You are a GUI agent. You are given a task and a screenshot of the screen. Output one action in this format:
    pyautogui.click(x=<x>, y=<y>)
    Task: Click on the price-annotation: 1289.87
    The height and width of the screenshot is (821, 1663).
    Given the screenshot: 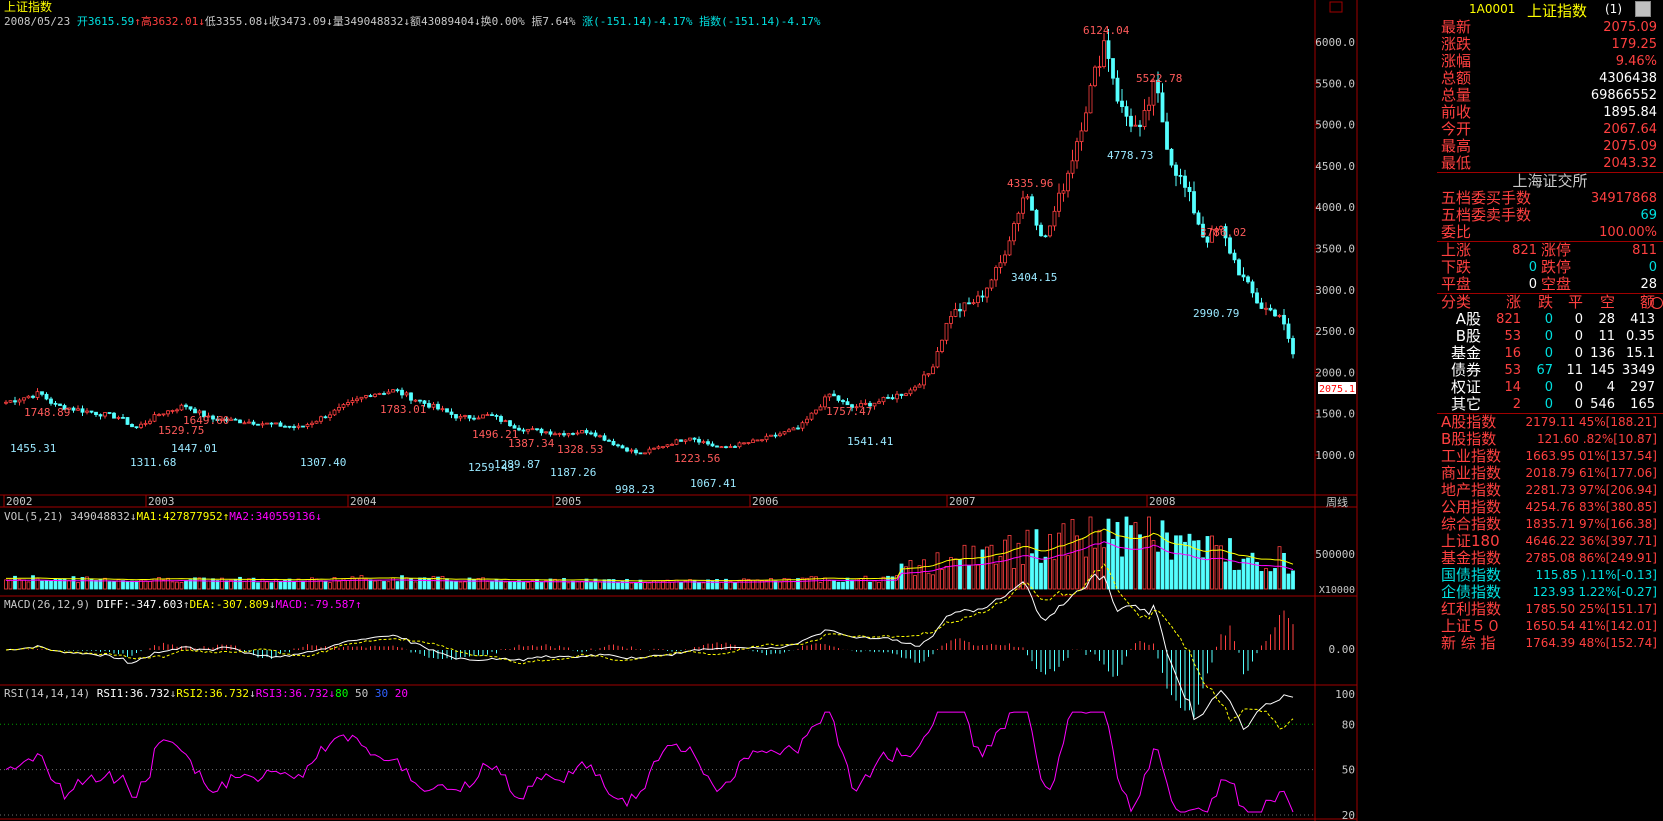 What is the action you would take?
    pyautogui.click(x=517, y=464)
    